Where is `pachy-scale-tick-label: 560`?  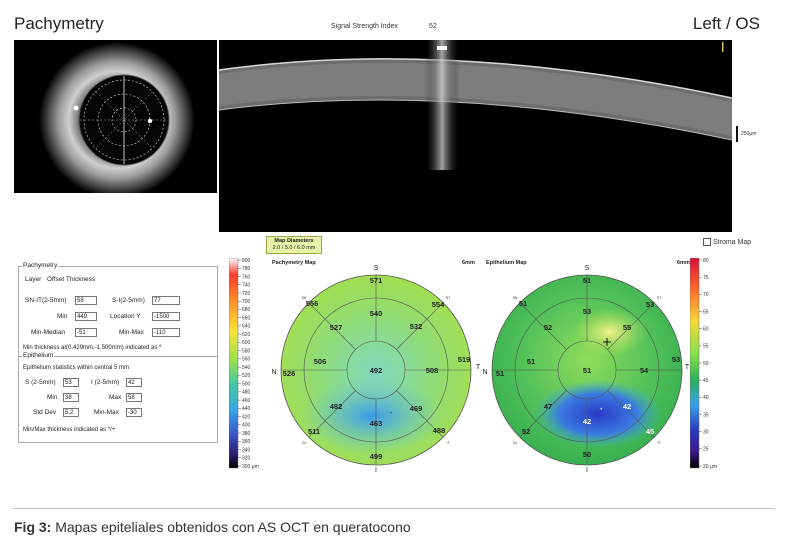 pachy-scale-tick-label: 560 is located at coordinates (246, 360).